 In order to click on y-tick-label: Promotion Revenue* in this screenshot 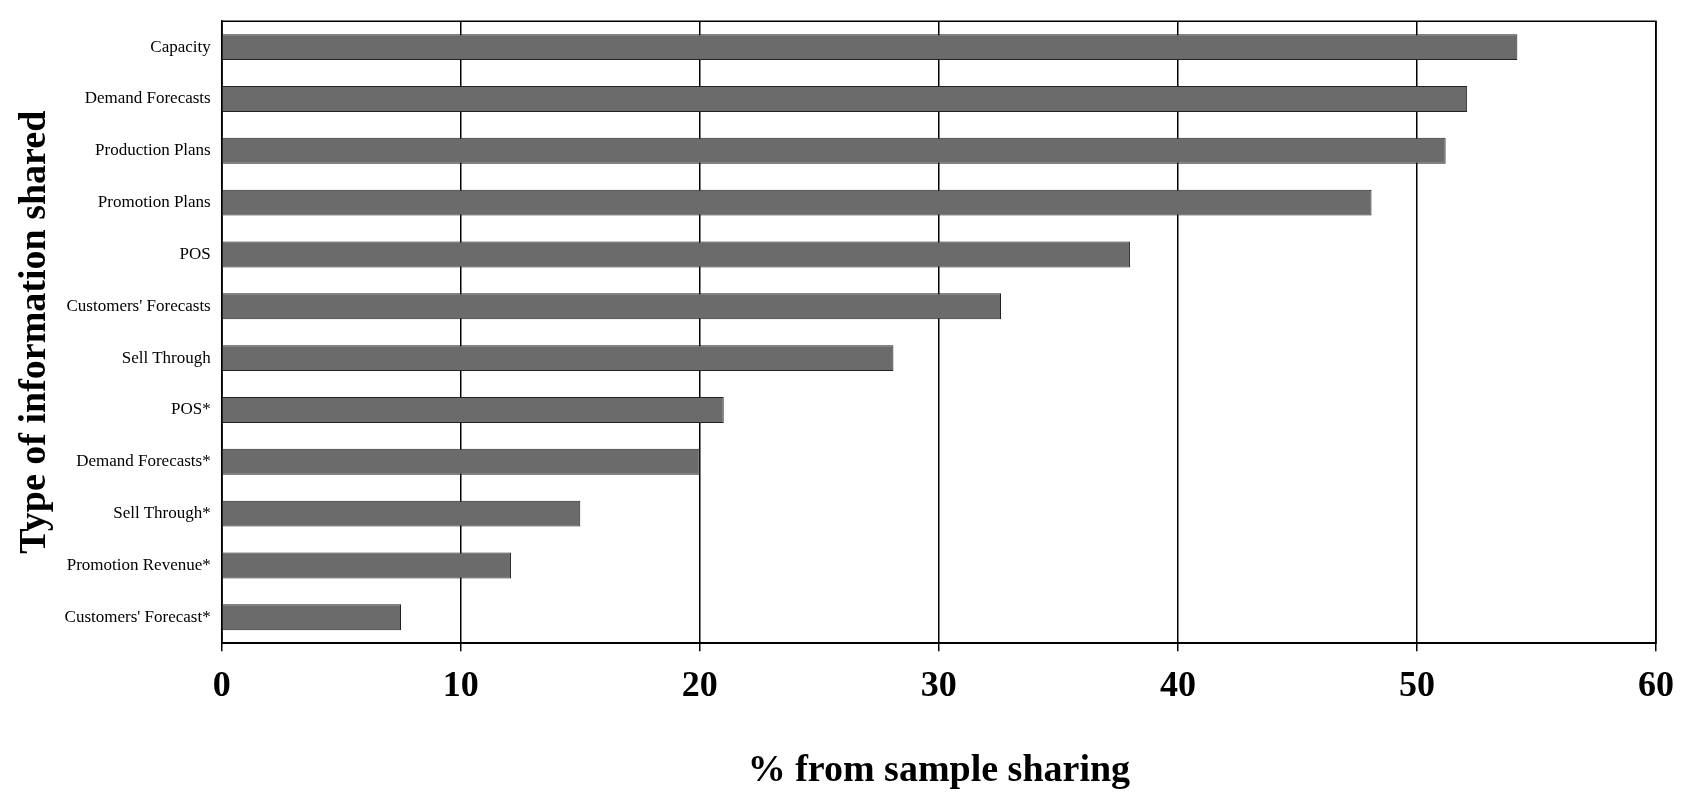, I will do `click(138, 564)`.